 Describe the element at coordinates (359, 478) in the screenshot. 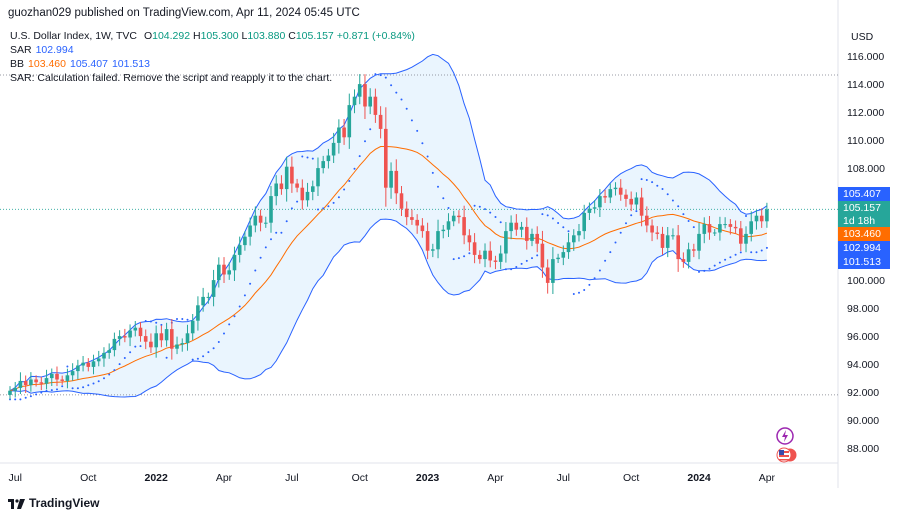

I see `x-tick-label: Oct` at that location.